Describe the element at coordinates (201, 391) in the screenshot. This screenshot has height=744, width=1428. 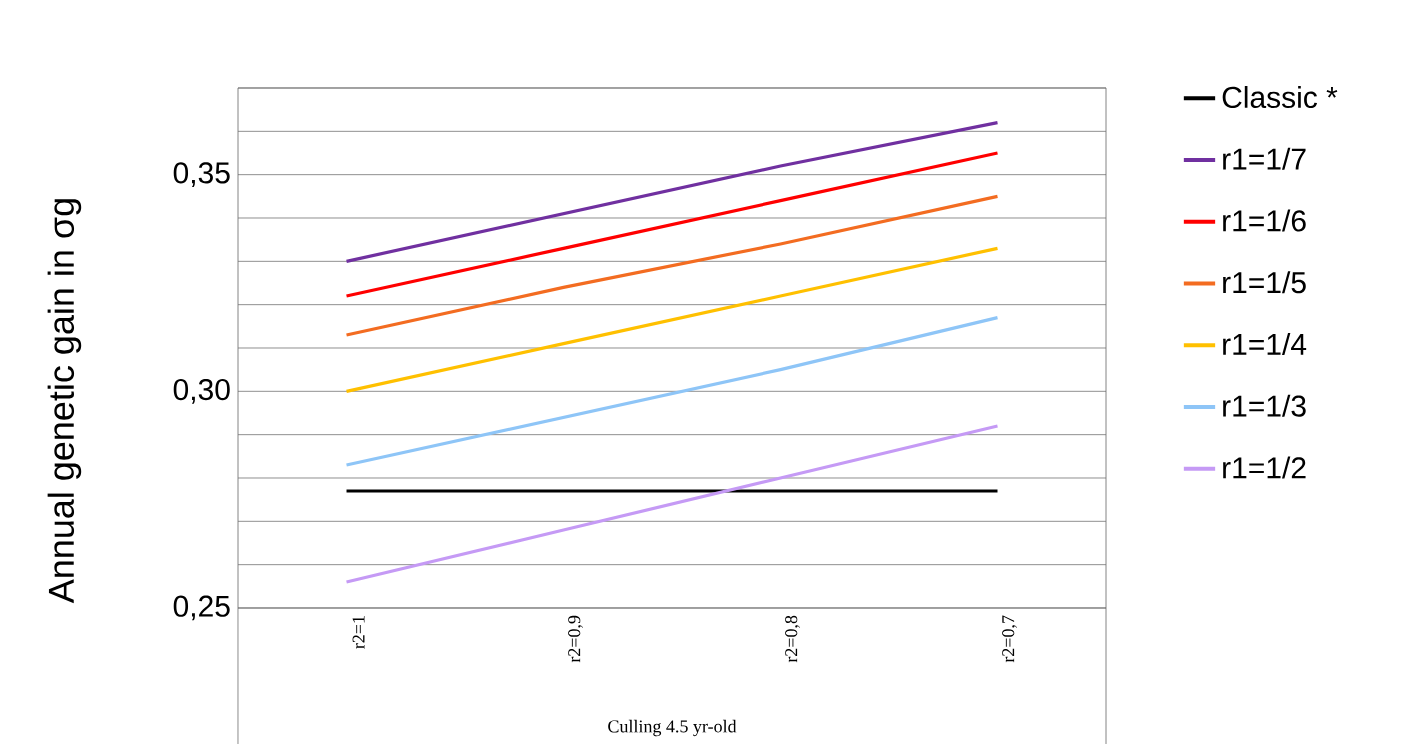
I see `y-tick-label: 0,30` at that location.